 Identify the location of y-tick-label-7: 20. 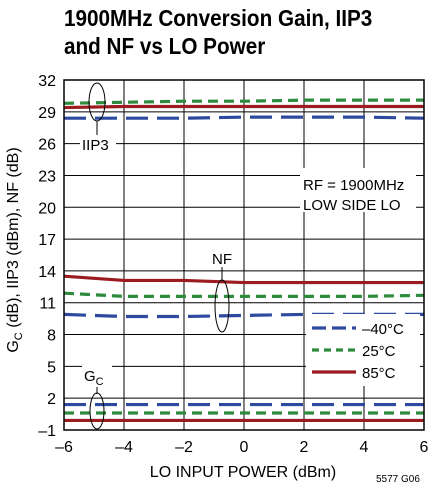
(47, 208).